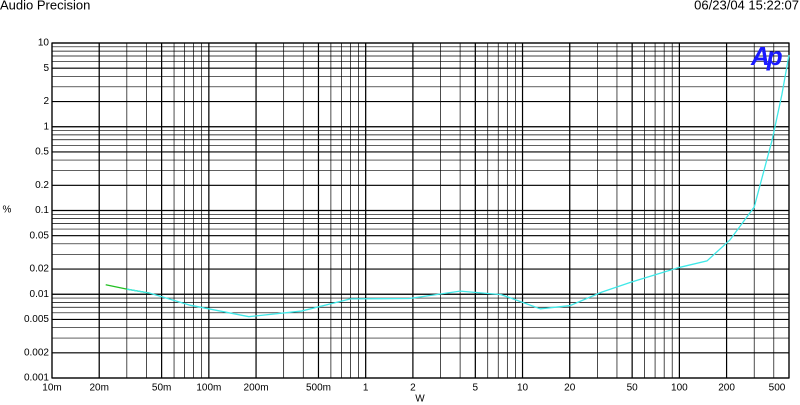 This screenshot has width=800, height=405. Describe the element at coordinates (726, 388) in the screenshot. I see `x-tick-label: 200` at that location.